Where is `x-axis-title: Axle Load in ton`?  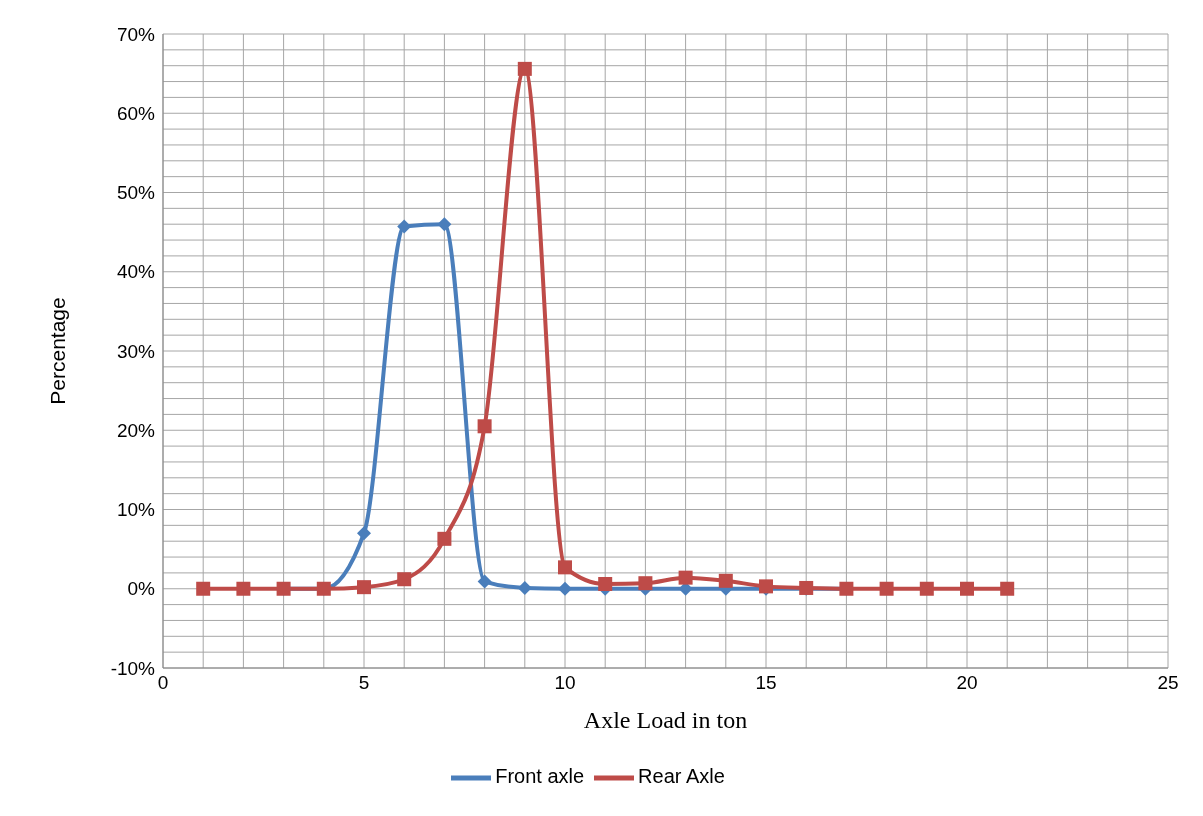 x-axis-title: Axle Load in ton is located at coordinates (665, 720).